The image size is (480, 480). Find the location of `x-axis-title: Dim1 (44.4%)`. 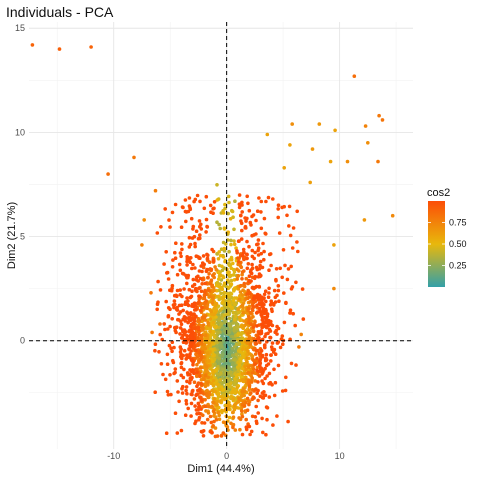

x-axis-title: Dim1 (44.4%) is located at coordinates (220, 469).